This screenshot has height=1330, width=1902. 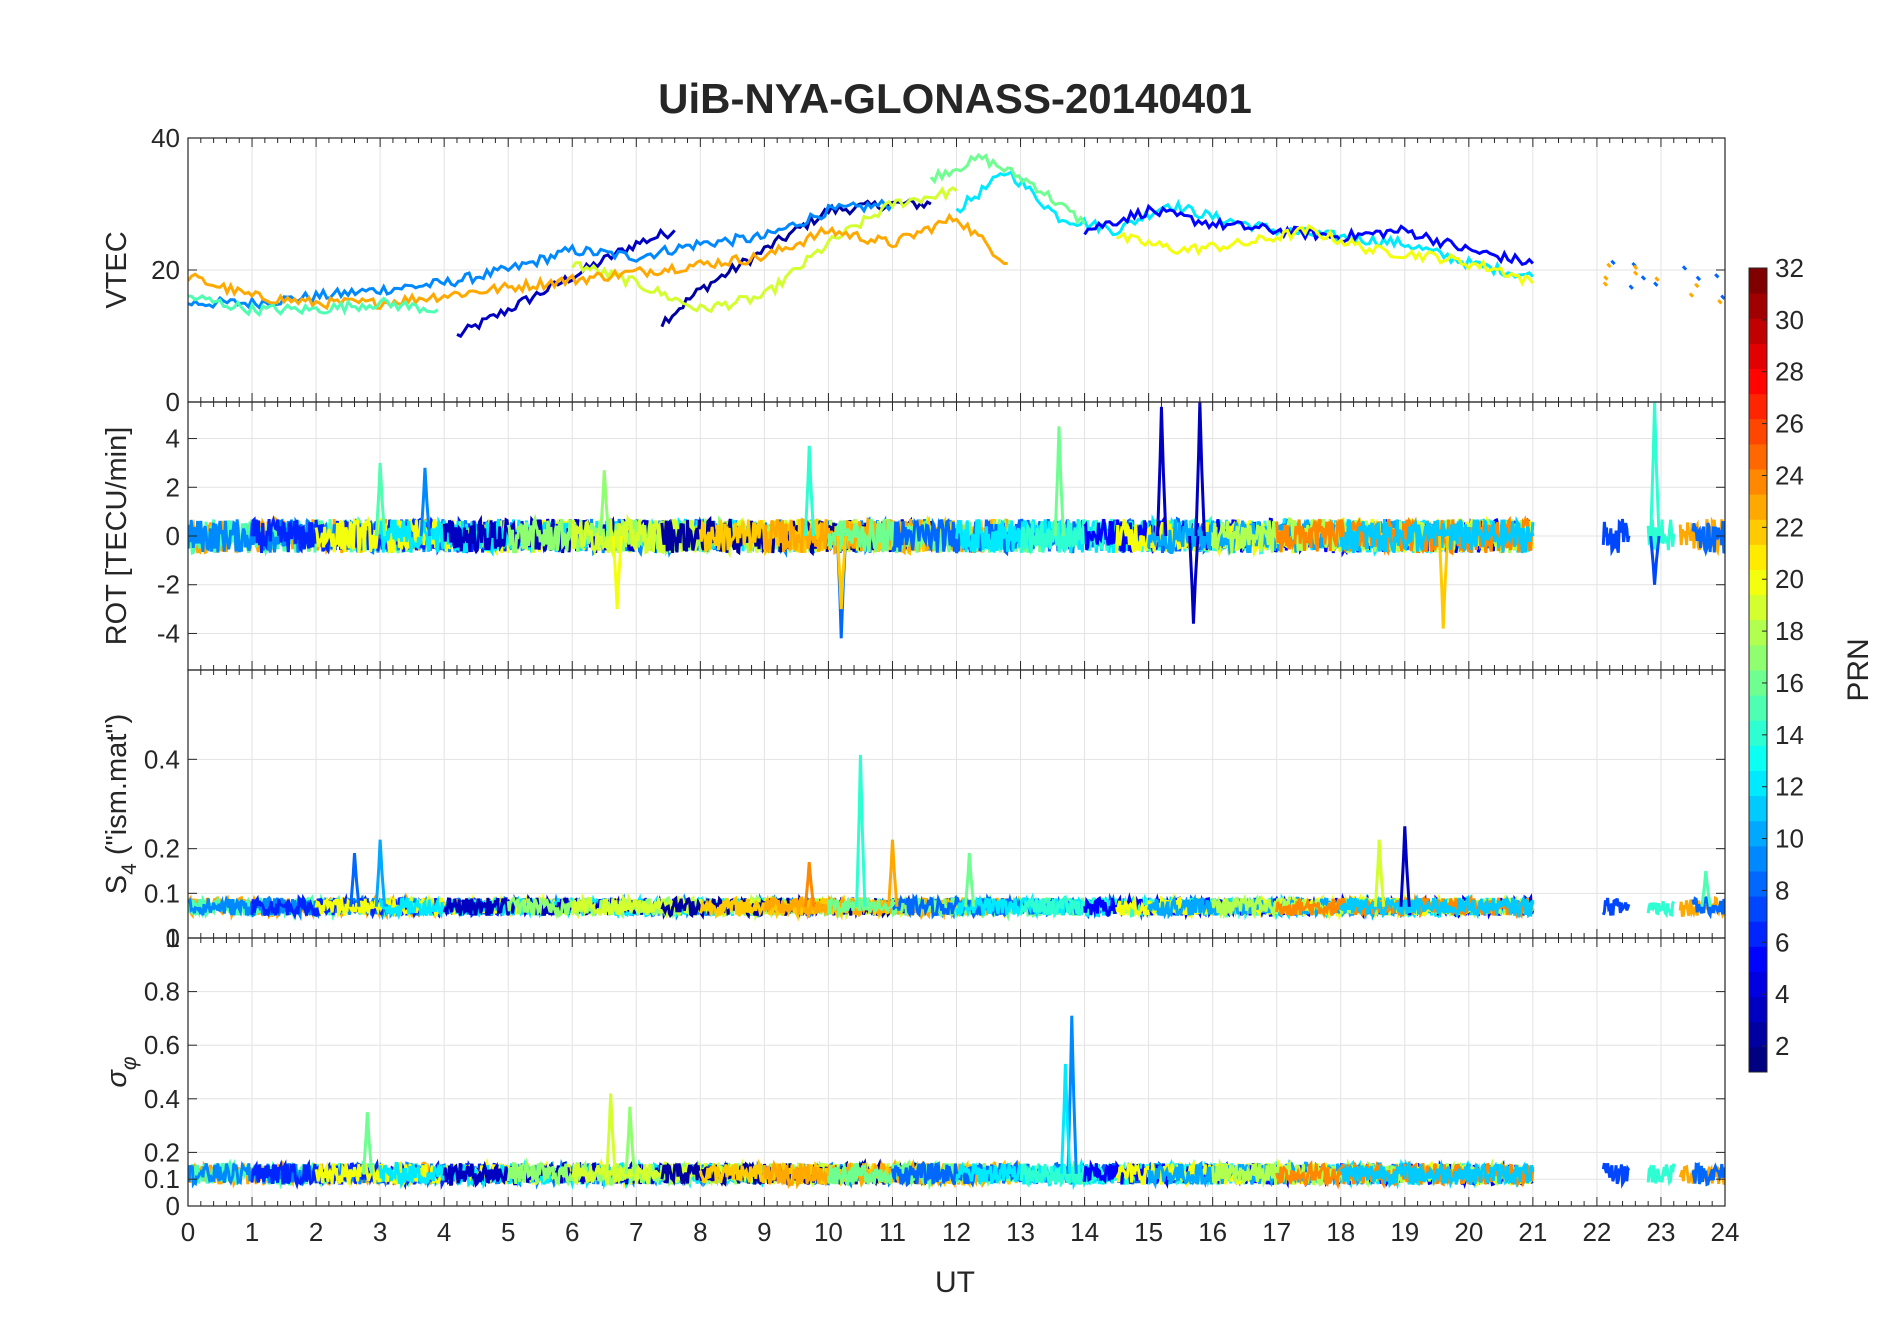 What do you see at coordinates (162, 849) in the screenshot?
I see `y-tick-label: 0.2` at bounding box center [162, 849].